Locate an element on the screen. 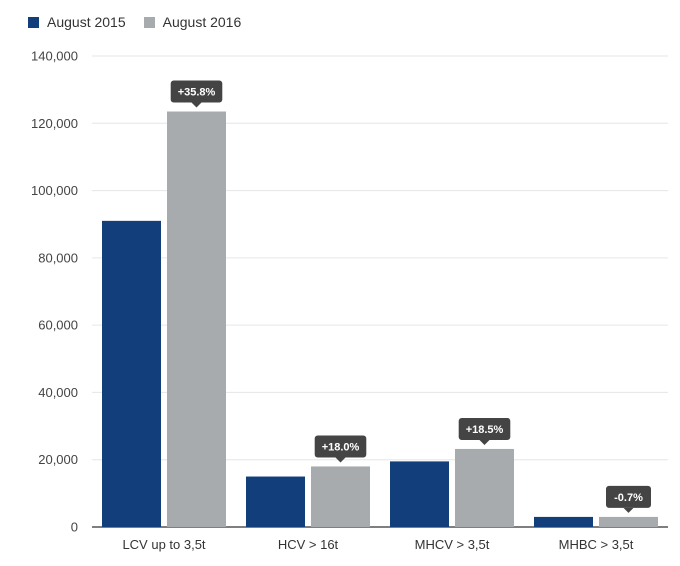 The width and height of the screenshot is (680, 566). y-tick-label: 100,000 is located at coordinates (54, 190).